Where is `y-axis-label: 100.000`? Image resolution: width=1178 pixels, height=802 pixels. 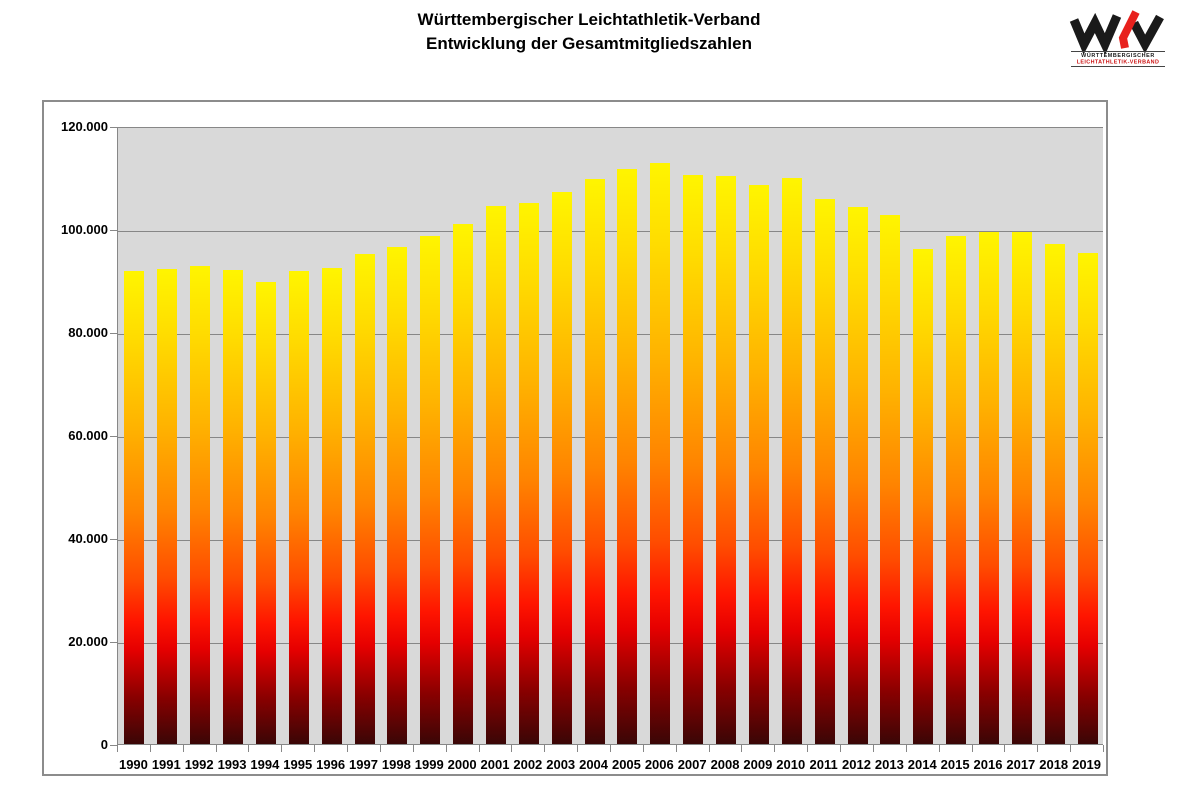 y-axis-label: 100.000 is located at coordinates (84, 229).